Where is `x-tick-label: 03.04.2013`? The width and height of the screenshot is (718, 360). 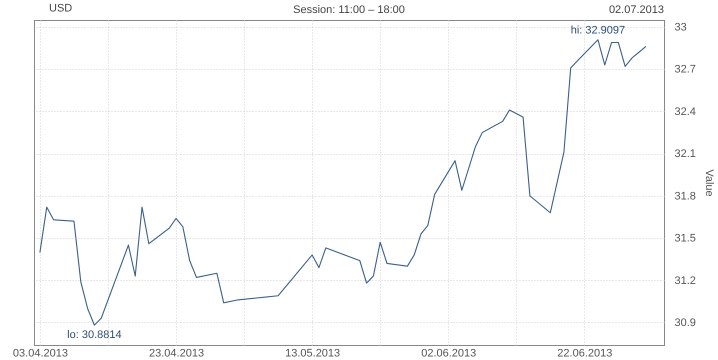
x-tick-label: 03.04.2013 is located at coordinates (40, 354).